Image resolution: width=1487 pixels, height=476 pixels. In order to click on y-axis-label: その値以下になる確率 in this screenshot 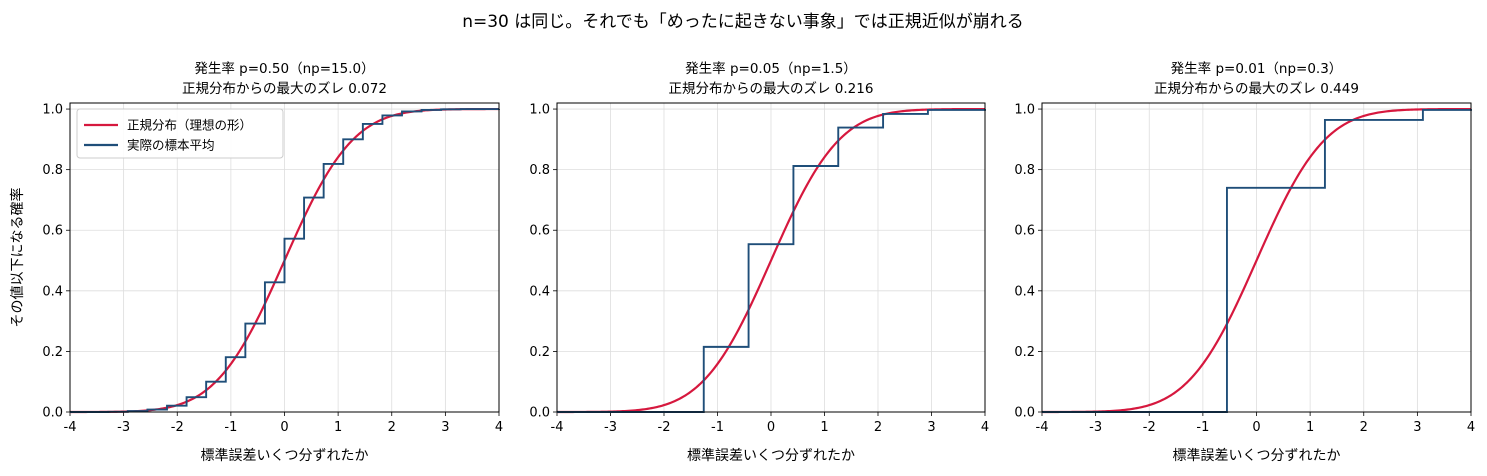, I will do `click(17, 258)`.